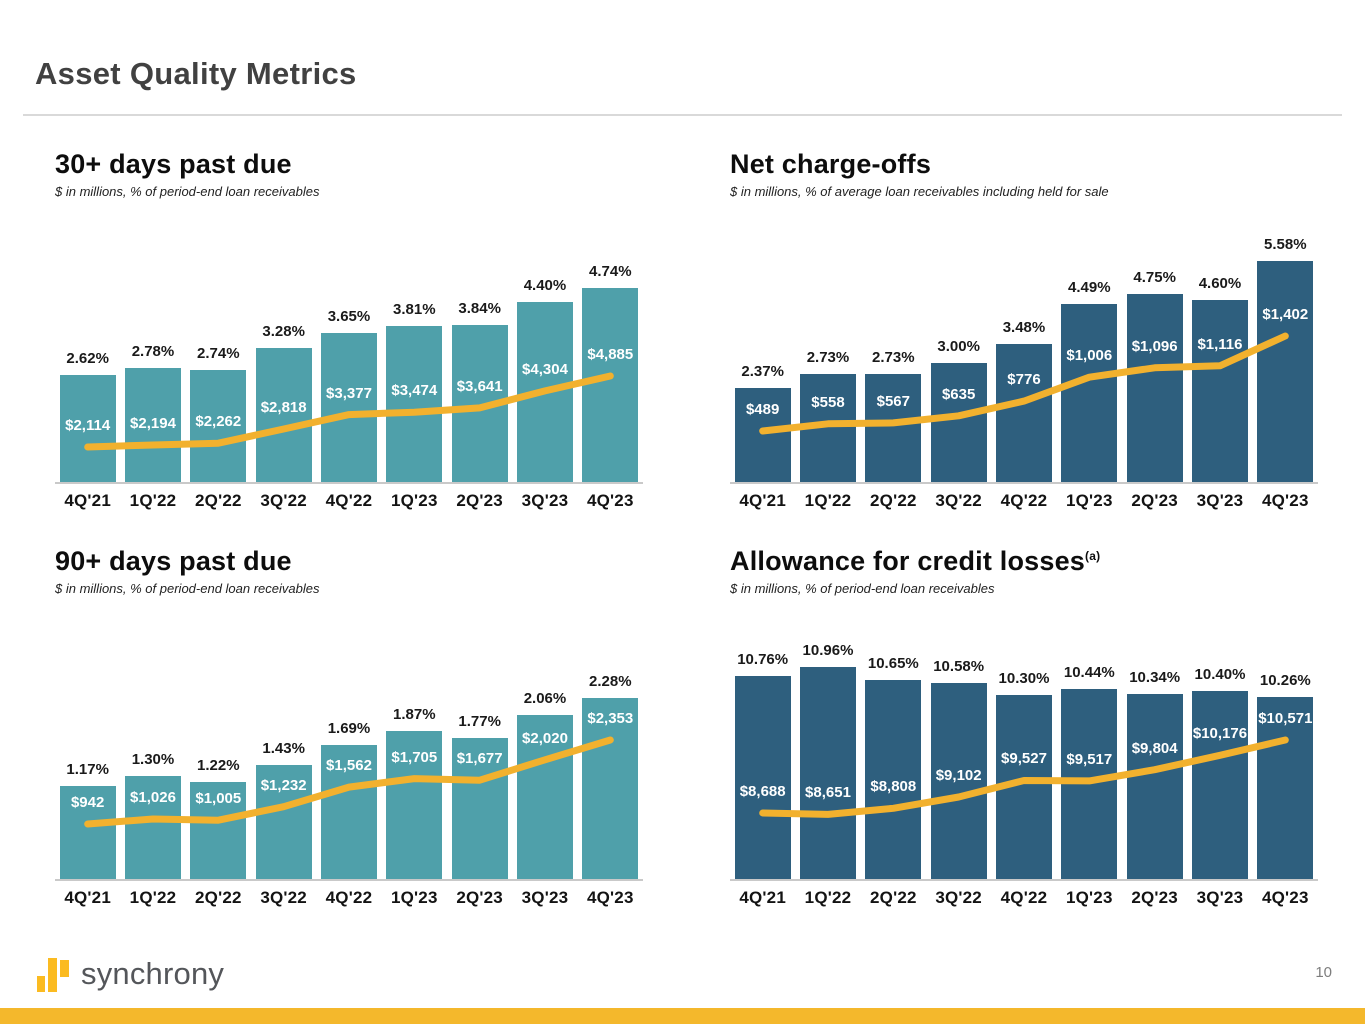 The width and height of the screenshot is (1365, 1024). Describe the element at coordinates (544, 747) in the screenshot. I see `chart-column: 2.06% $2,020` at that location.